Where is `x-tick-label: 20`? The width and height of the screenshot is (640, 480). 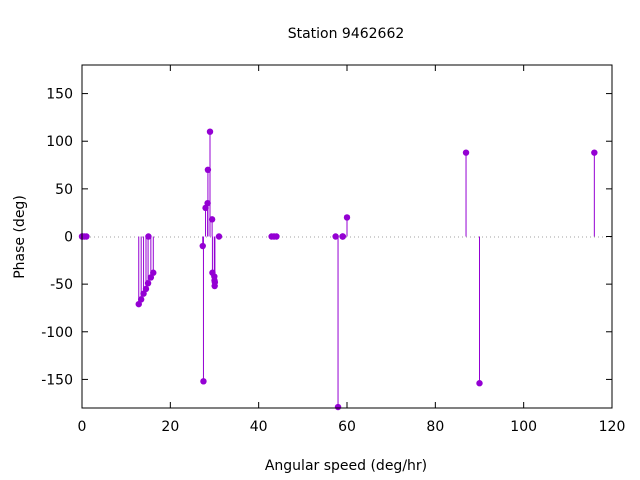 x-tick-label: 20 is located at coordinates (170, 427).